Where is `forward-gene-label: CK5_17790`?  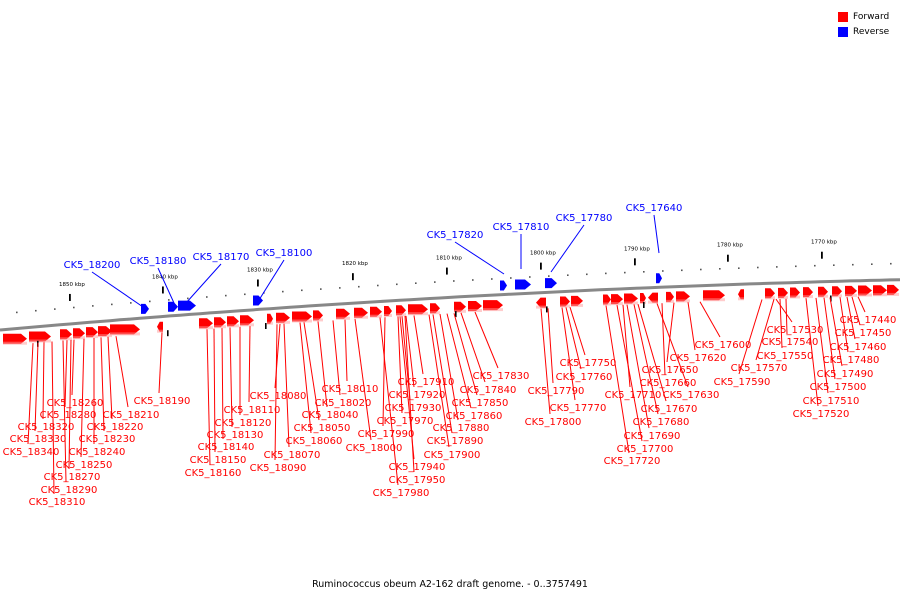 forward-gene-label: CK5_17790 is located at coordinates (556, 391).